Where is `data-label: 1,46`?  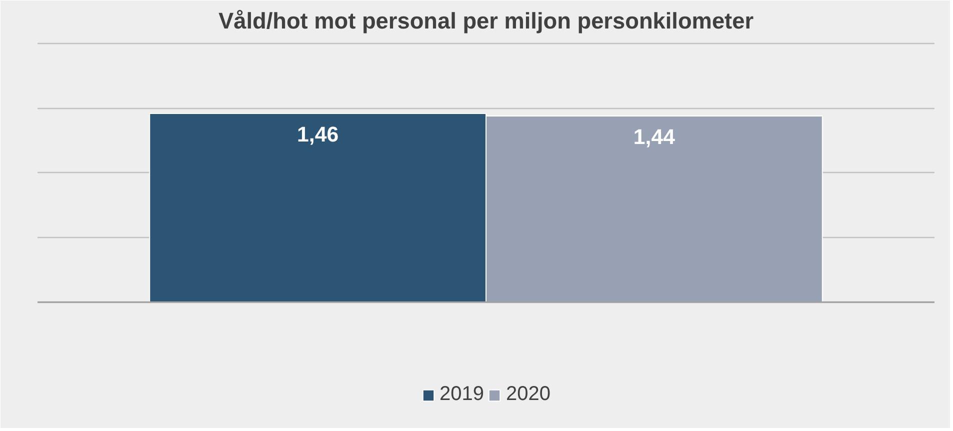 data-label: 1,46 is located at coordinates (318, 134).